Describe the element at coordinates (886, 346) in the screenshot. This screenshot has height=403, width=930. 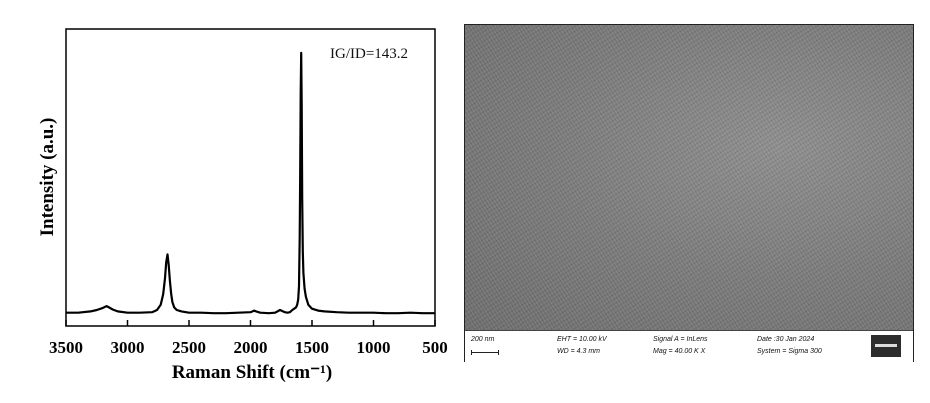
I see `zeiss-logo` at that location.